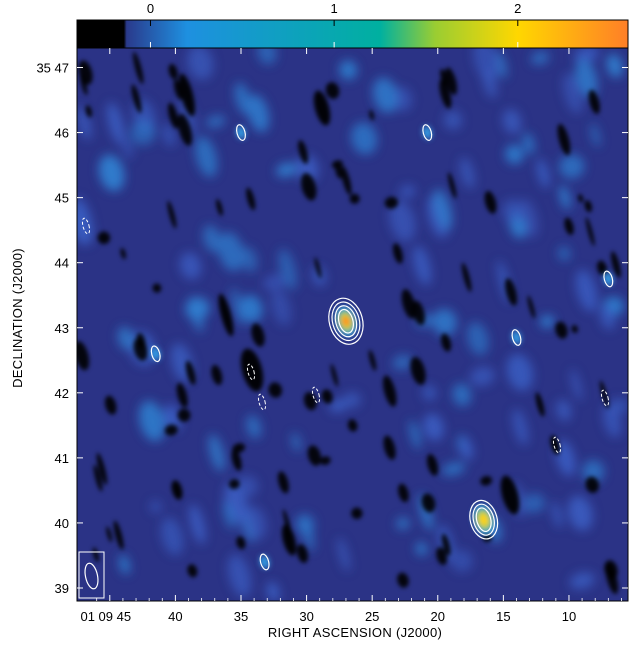 This screenshot has width=640, height=647. I want to click on x-tick-label: 01 09 45, so click(105, 616).